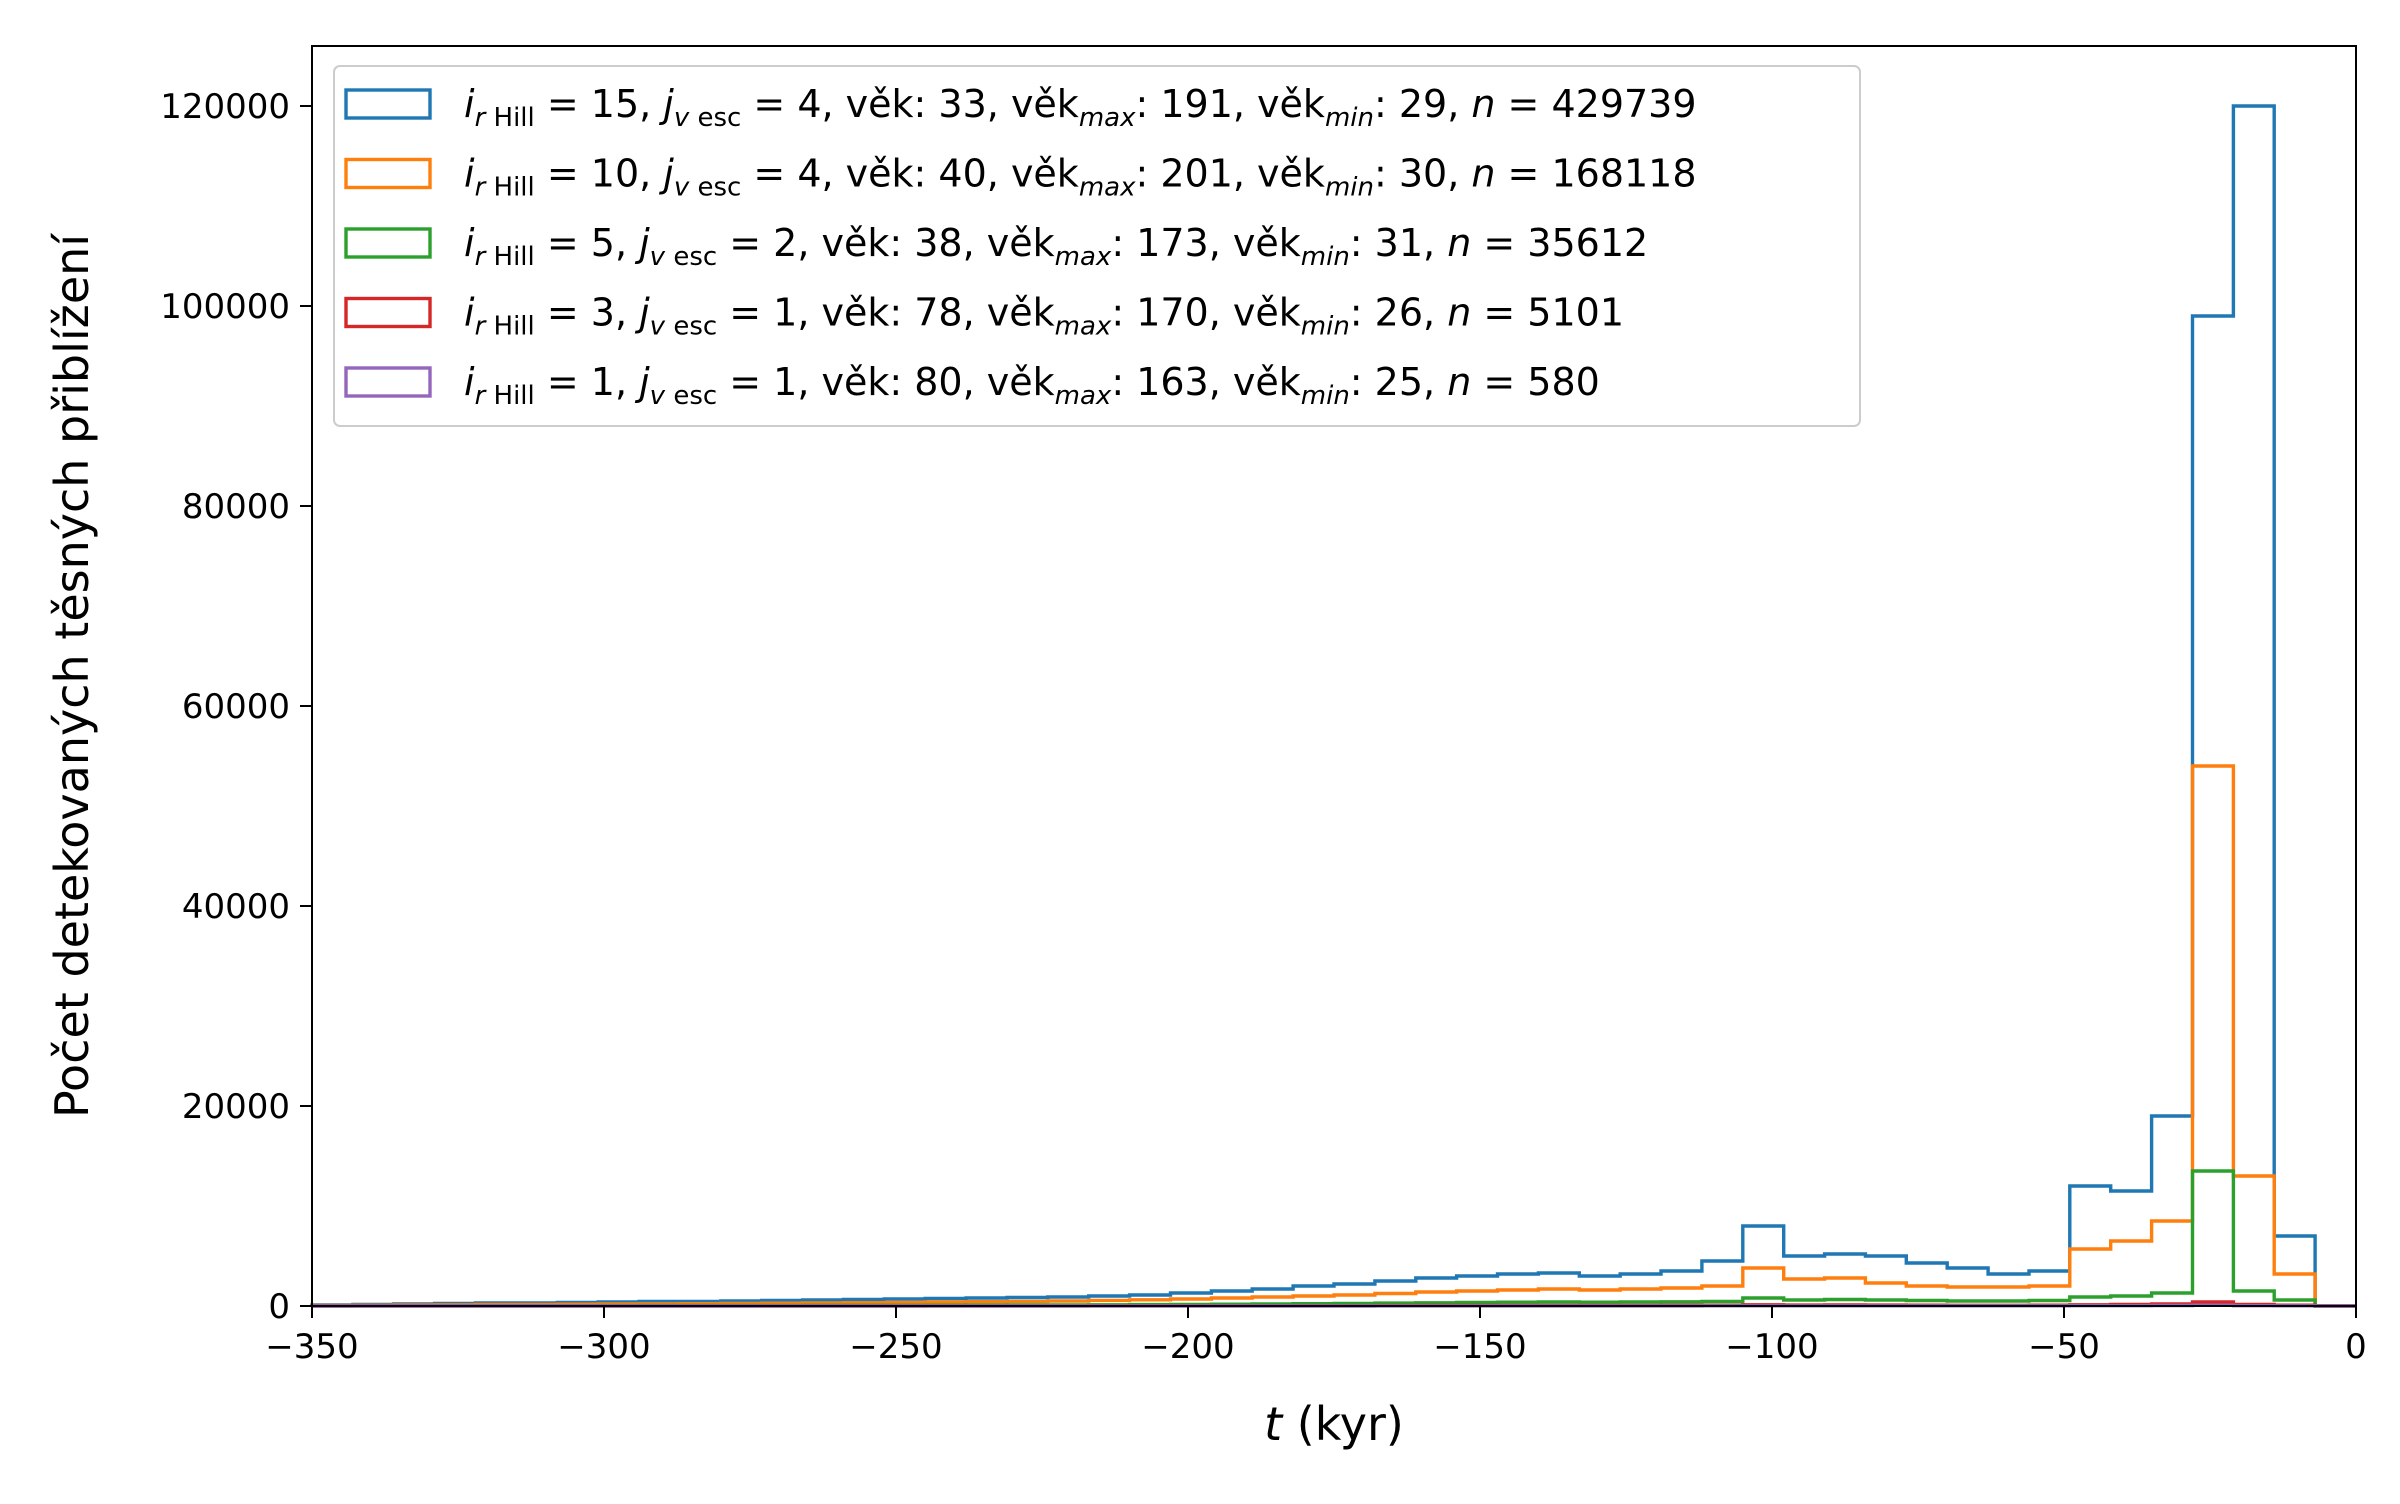 Image resolution: width=2400 pixels, height=1504 pixels. What do you see at coordinates (311, 1347) in the screenshot?
I see `x-tick-label: −350` at bounding box center [311, 1347].